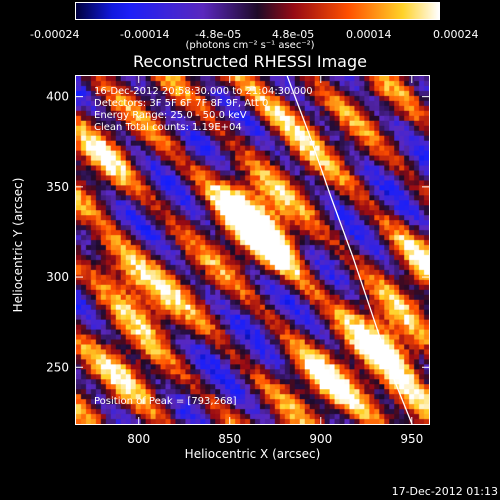 The width and height of the screenshot is (500, 500). Describe the element at coordinates (252, 454) in the screenshot. I see `x-axis-label: Heliocentric X (arcsec)` at that location.